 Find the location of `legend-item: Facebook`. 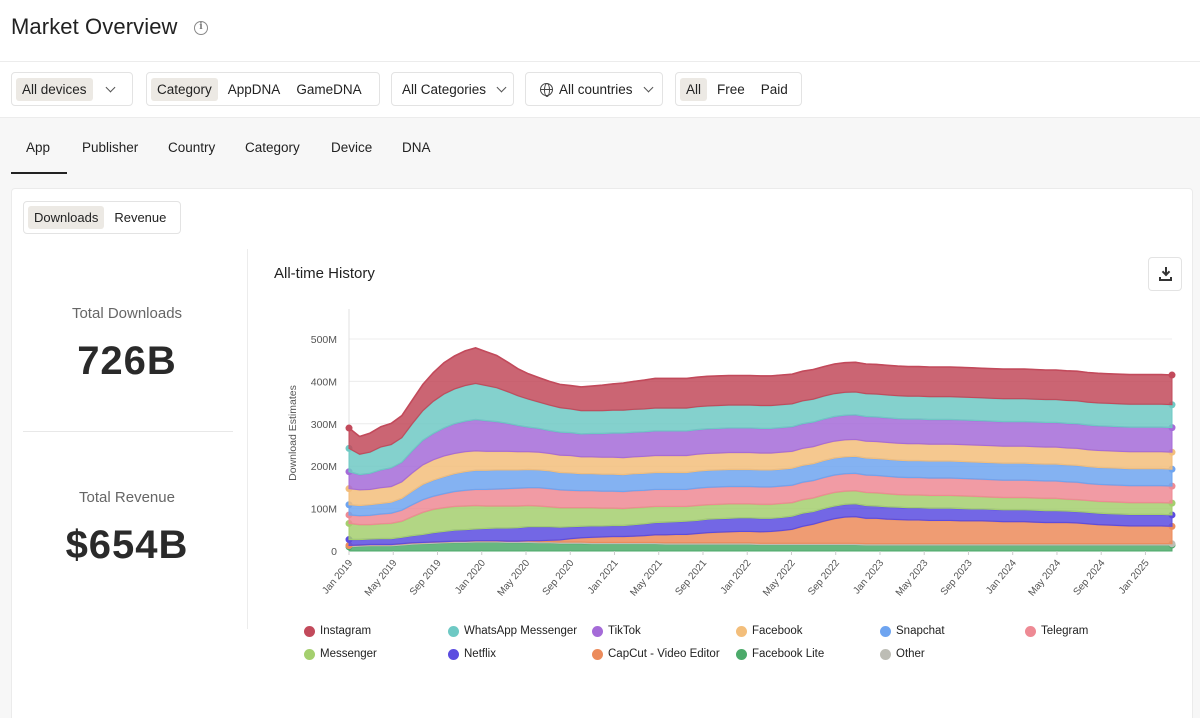

legend-item: Facebook is located at coordinates (769, 631).